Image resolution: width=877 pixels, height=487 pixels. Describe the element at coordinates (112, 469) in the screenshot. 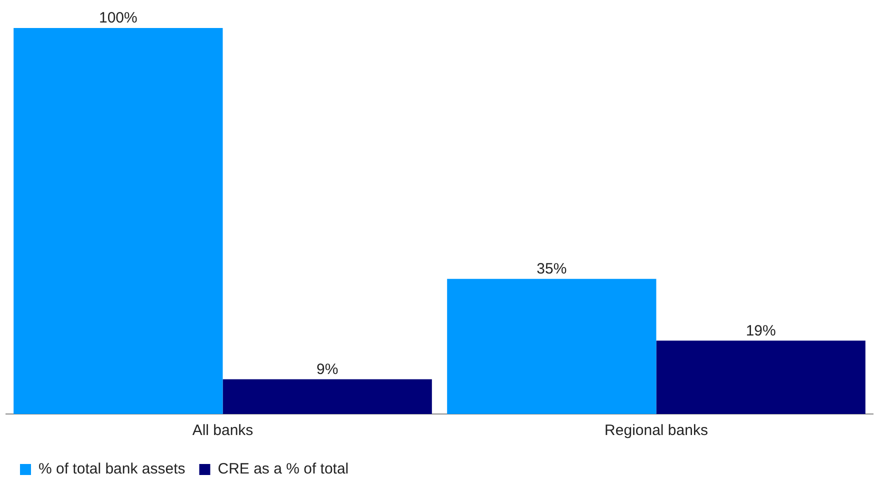

I see `legend-label: % of total bank assets` at that location.